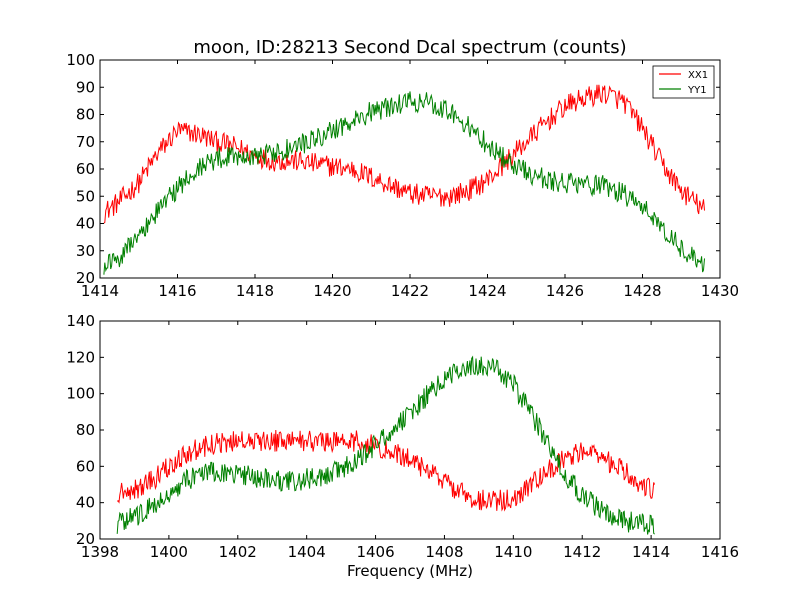  Describe the element at coordinates (100, 552) in the screenshot. I see `x-tick-label-1-0: 1398` at that location.